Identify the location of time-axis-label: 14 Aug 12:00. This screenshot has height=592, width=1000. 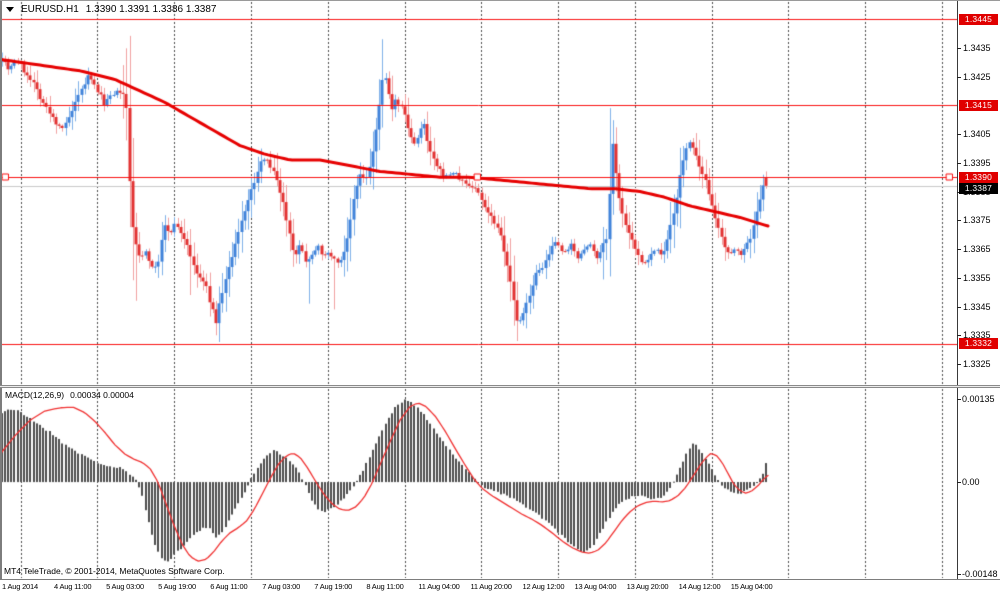
(699, 586).